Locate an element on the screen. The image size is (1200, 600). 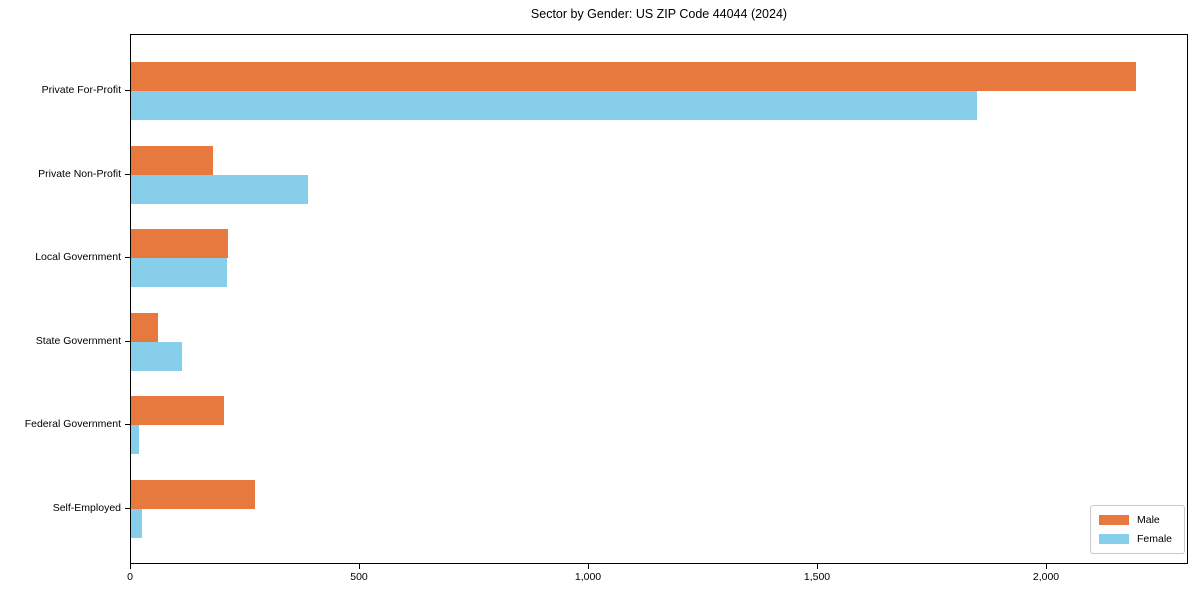
legend-item-male: Male is located at coordinates (1135, 520).